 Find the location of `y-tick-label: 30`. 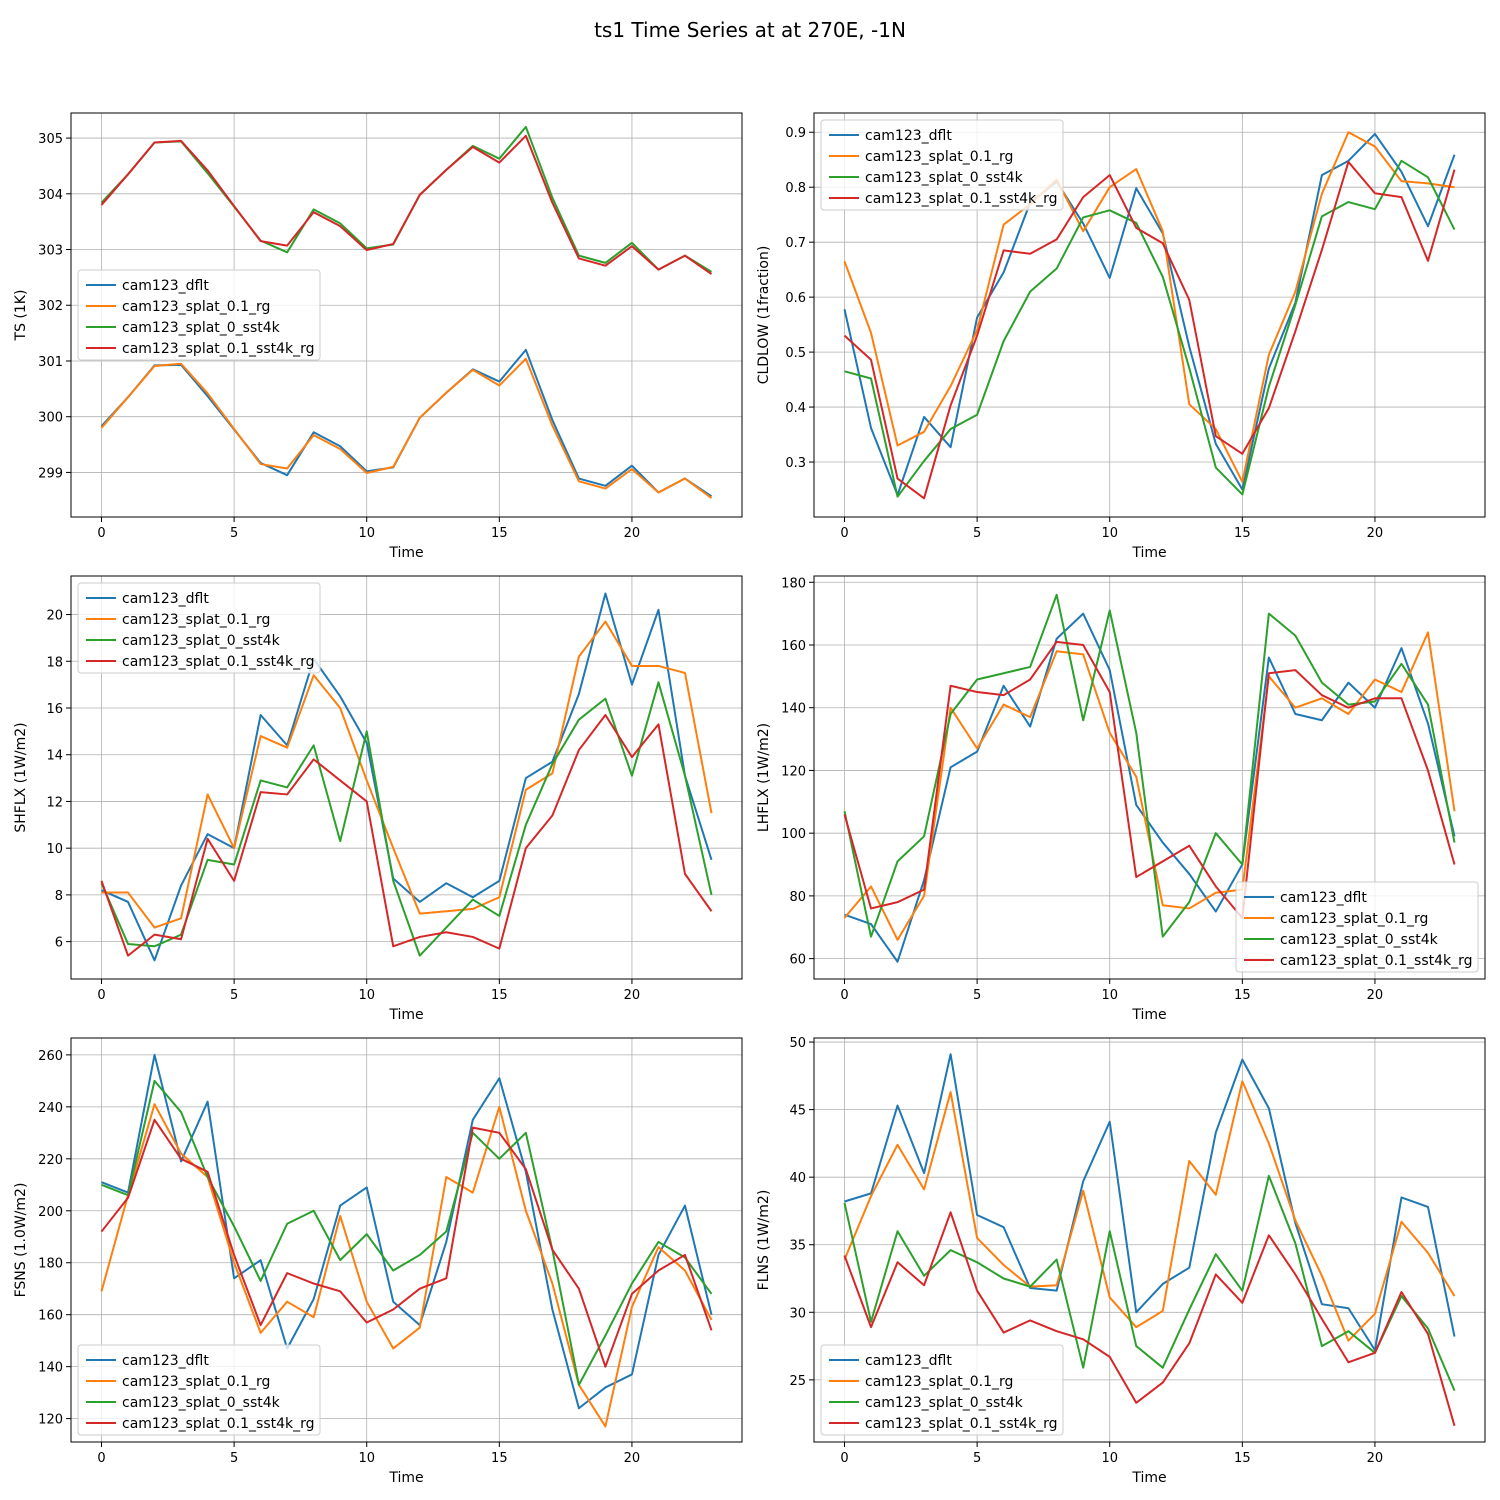

y-tick-label: 30 is located at coordinates (797, 1313).